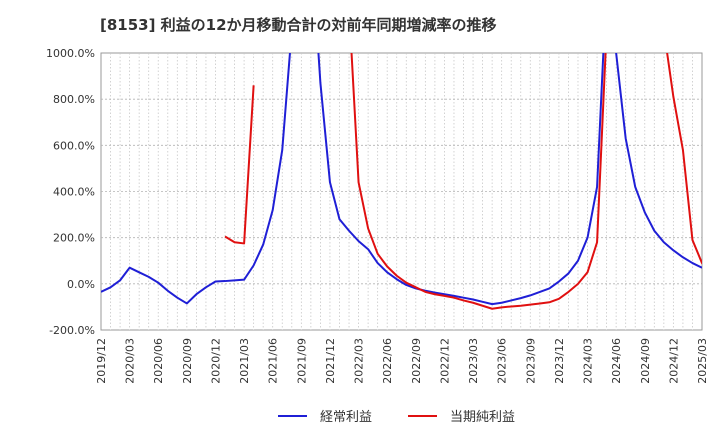 Image resolution: width=720 pixels, height=440 pixels. What do you see at coordinates (74, 238) in the screenshot?
I see `y-tick-label: 200.0%` at bounding box center [74, 238].